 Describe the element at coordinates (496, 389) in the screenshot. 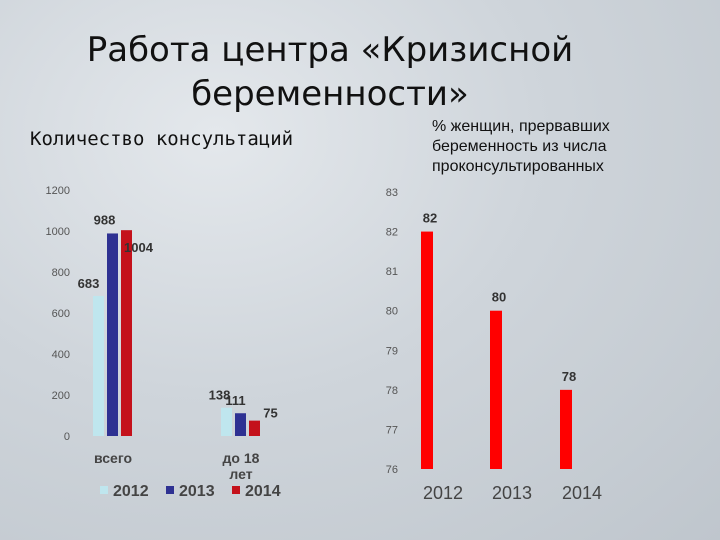

I see `right-bar-2013` at that location.